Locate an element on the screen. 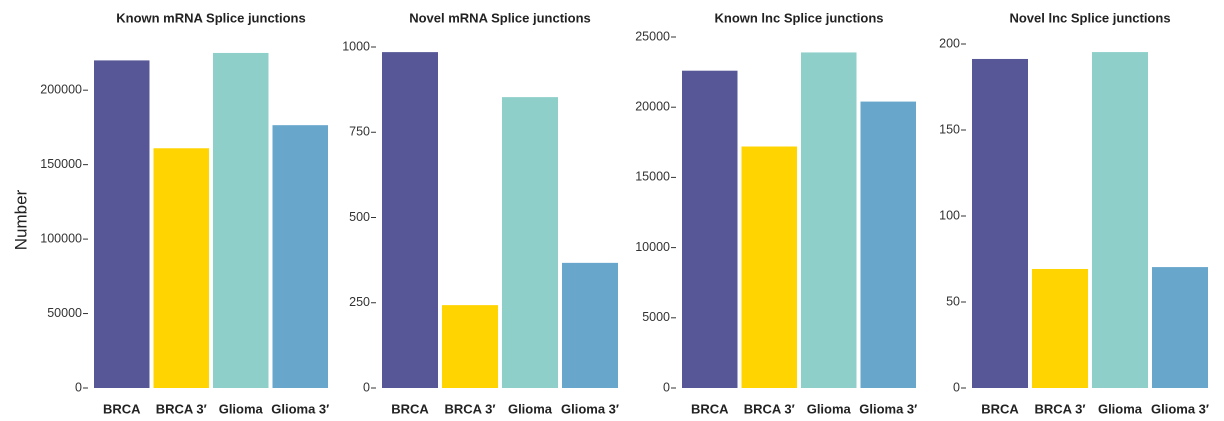 Image resolution: width=1224 pixels, height=421 pixels. chart-title: Novel lnc Splice junctions is located at coordinates (1089, 17).